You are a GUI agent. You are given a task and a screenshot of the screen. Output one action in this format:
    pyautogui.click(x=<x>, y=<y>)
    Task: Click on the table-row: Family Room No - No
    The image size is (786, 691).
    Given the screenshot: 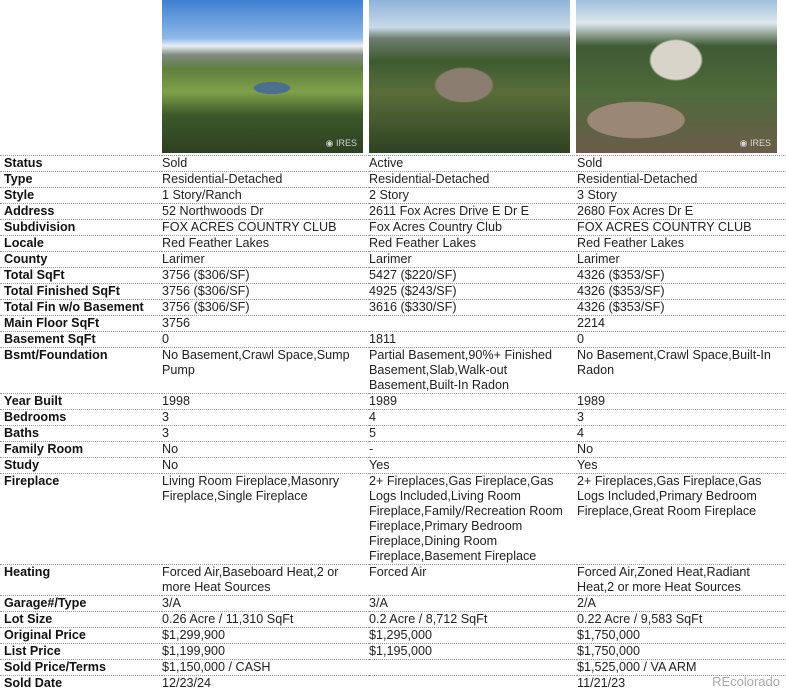 What is the action you would take?
    pyautogui.click(x=393, y=449)
    